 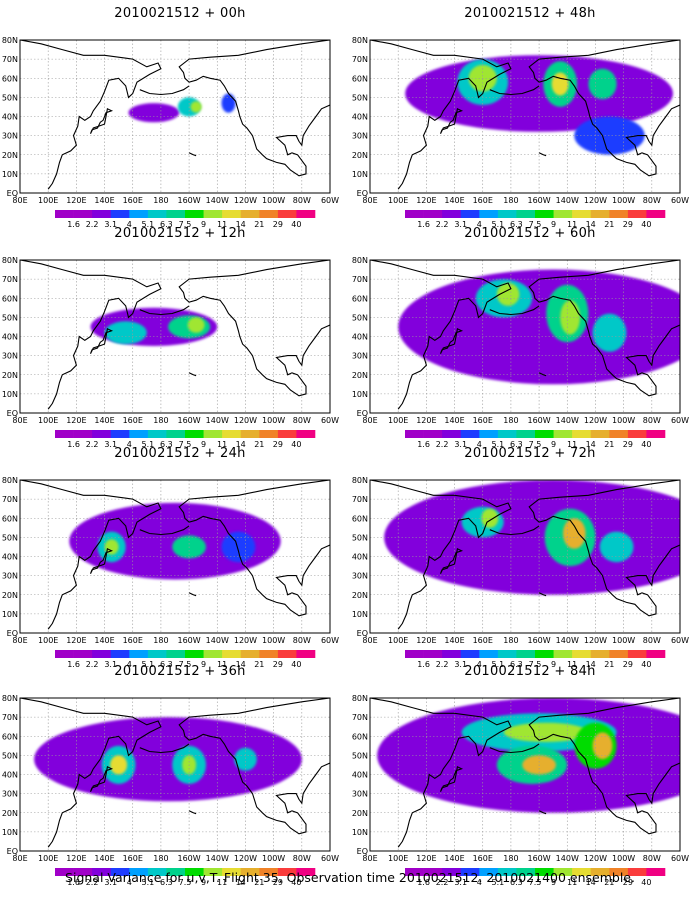 What do you see at coordinates (217, 858) in the screenshot?
I see `lon-tick-label: 140W` at bounding box center [217, 858].